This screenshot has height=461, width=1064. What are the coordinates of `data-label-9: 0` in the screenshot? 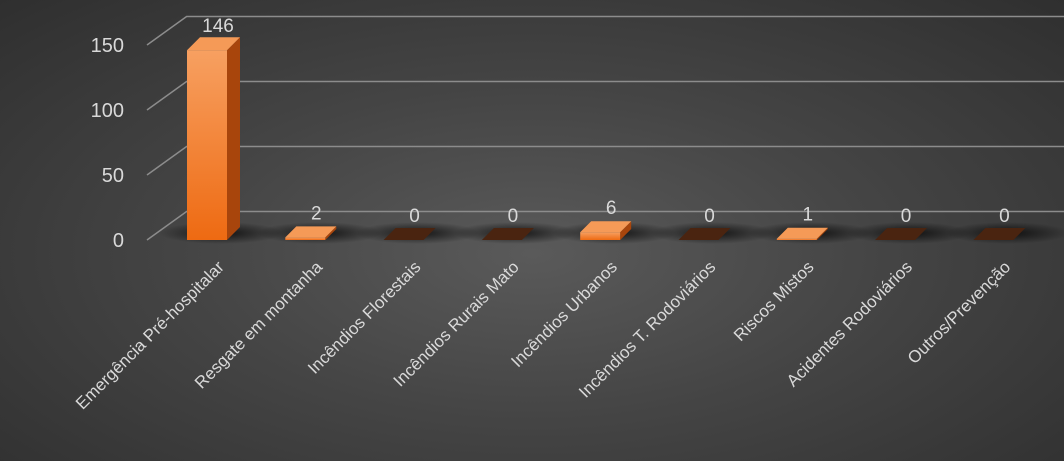 It's located at (1004, 216).